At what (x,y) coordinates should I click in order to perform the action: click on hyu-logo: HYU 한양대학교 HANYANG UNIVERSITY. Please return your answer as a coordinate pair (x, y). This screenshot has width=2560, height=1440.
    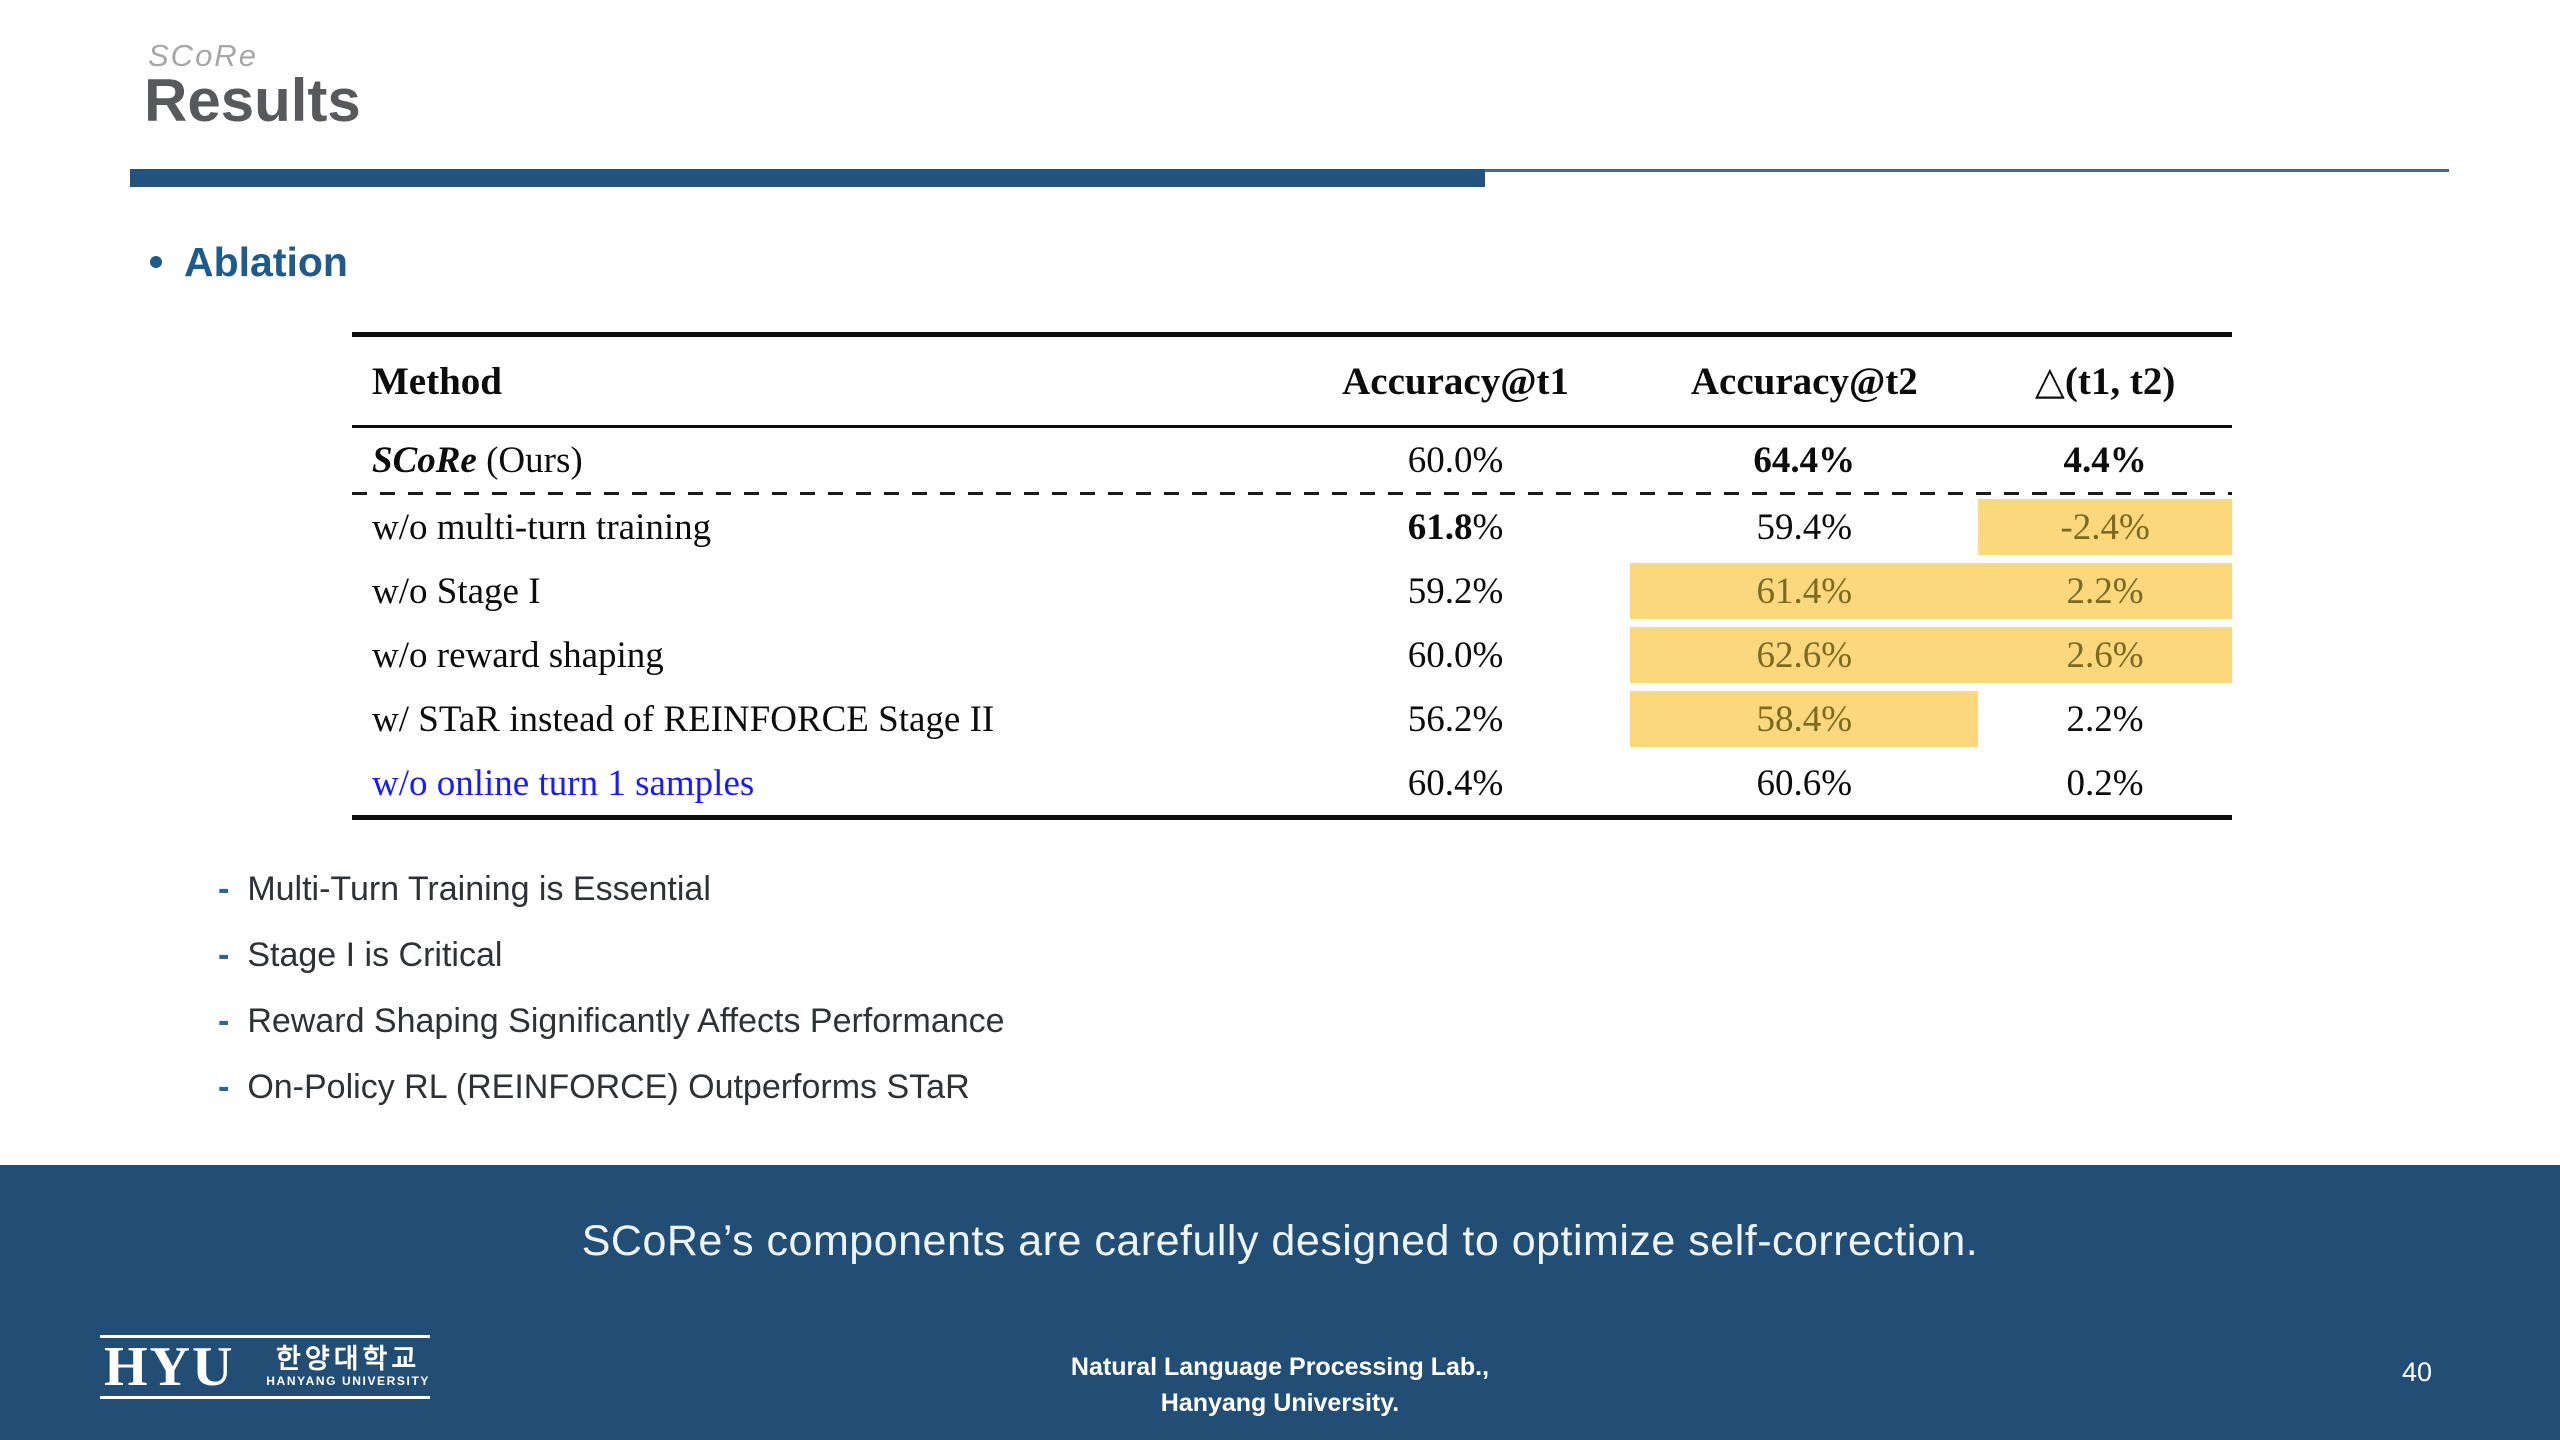
    Looking at the image, I should click on (265, 1367).